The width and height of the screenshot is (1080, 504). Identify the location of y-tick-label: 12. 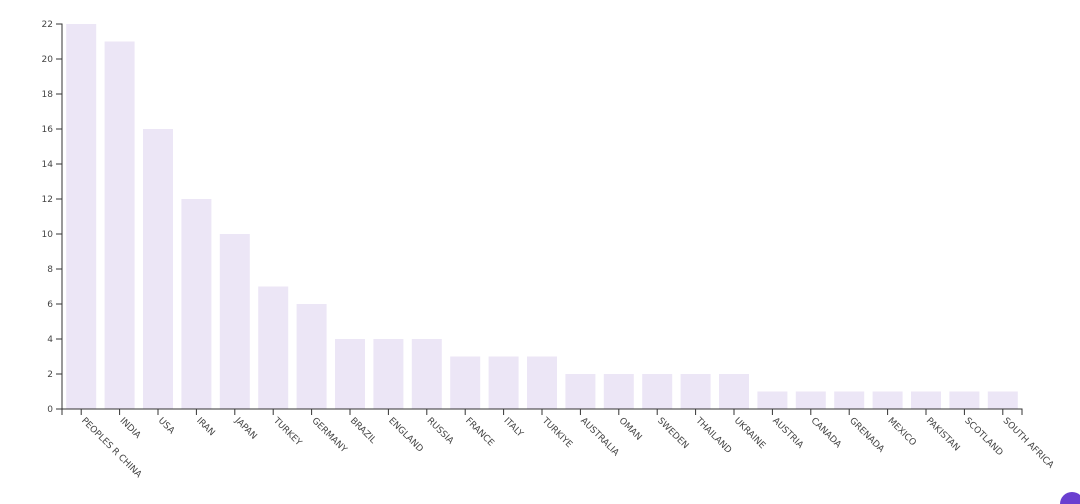
(47, 200).